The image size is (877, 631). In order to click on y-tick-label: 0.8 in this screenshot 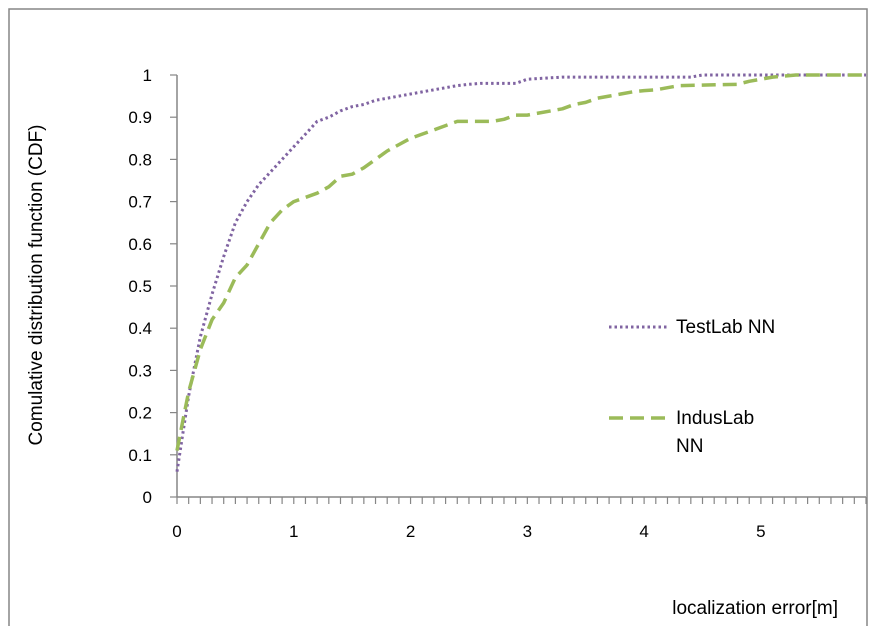, I will do `click(140, 159)`.